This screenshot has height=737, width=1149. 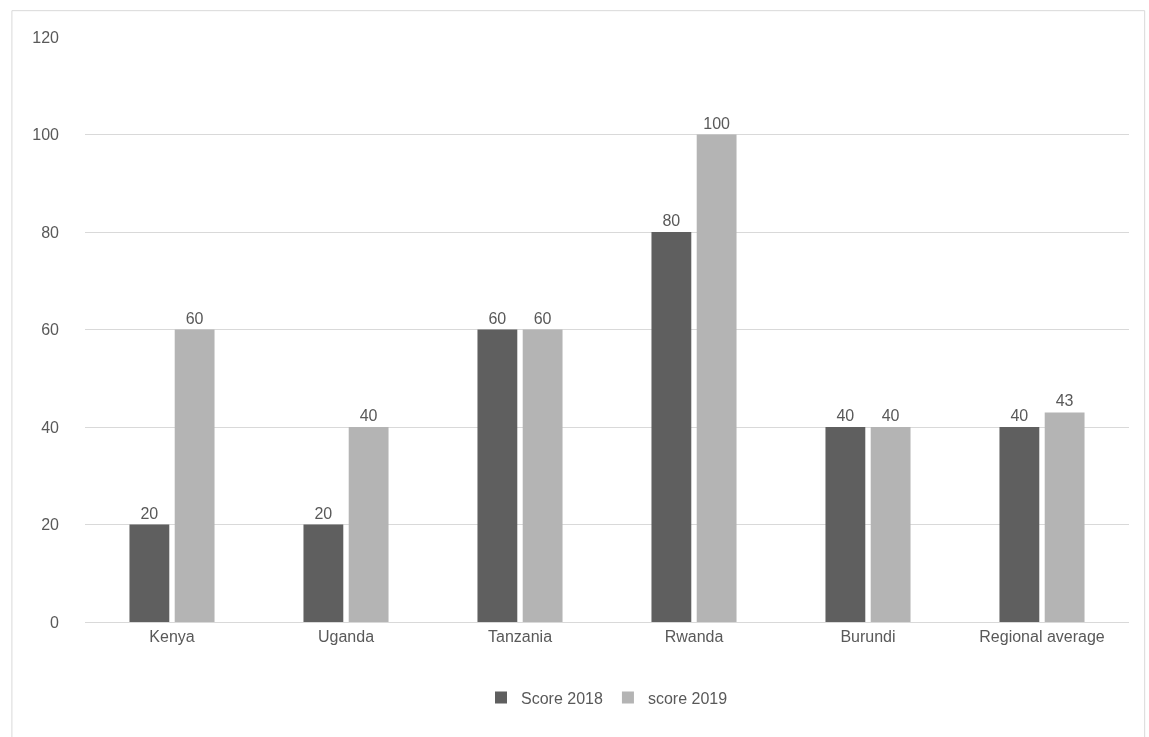 What do you see at coordinates (50, 232) in the screenshot?
I see `y-tick-label: 80` at bounding box center [50, 232].